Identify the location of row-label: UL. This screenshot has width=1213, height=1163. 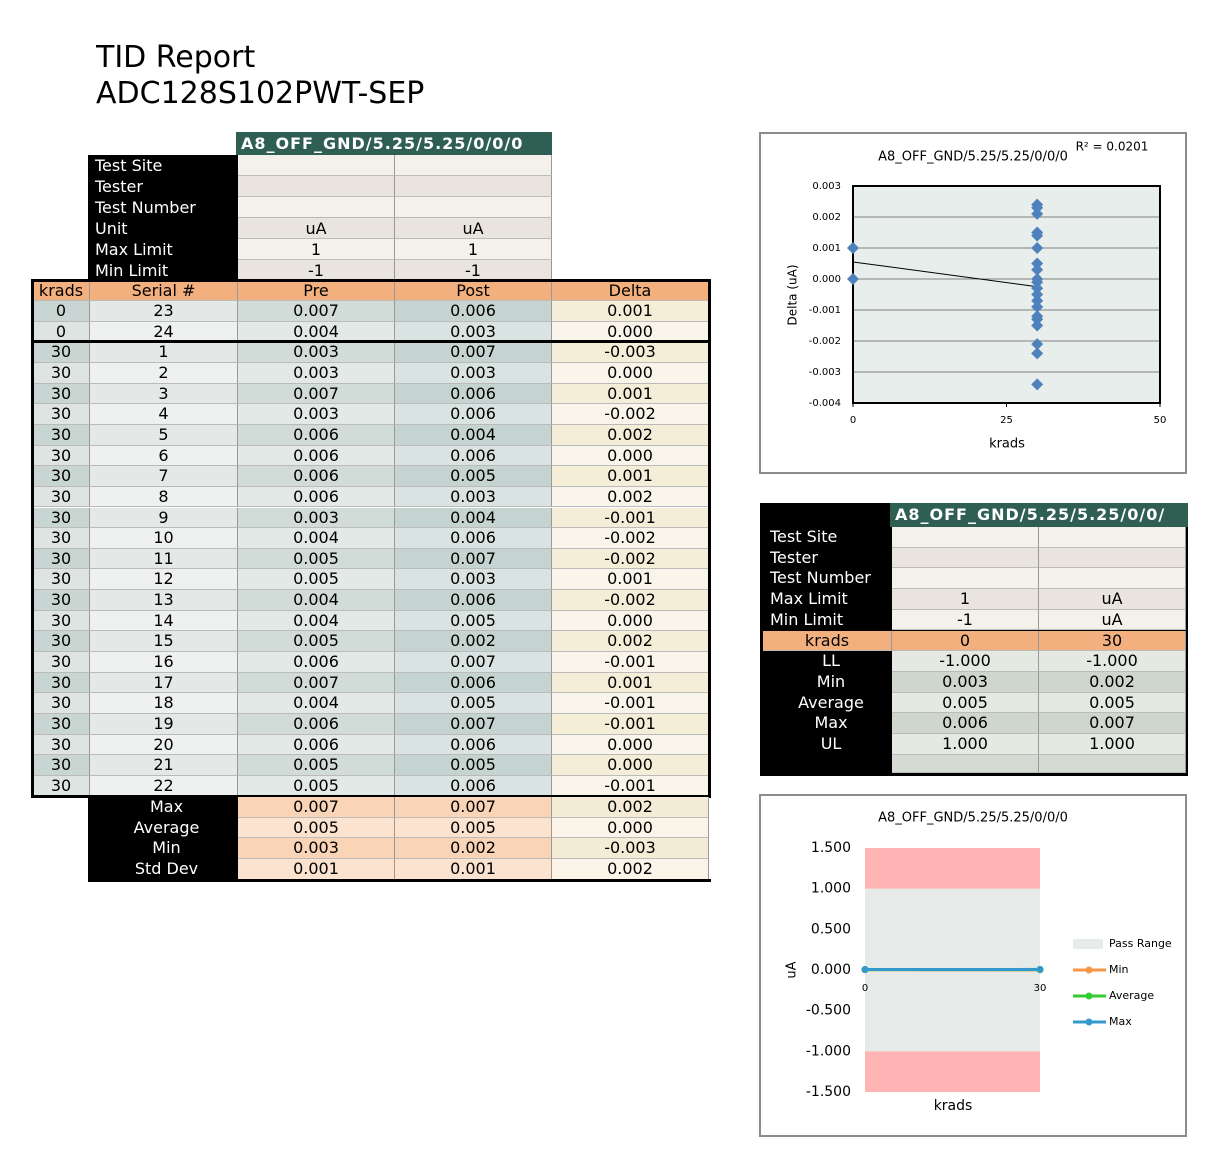
(827, 744).